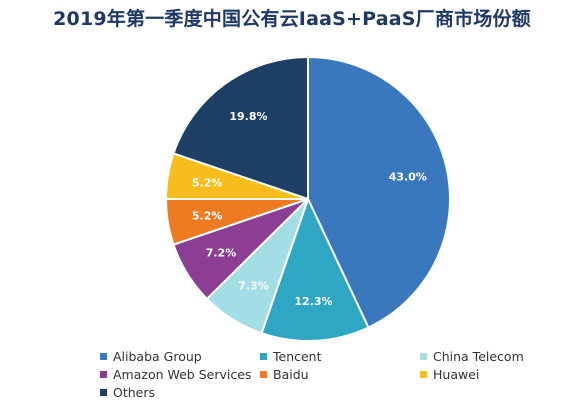 This screenshot has height=402, width=584. I want to click on slice-label-others: 19.8%, so click(248, 116).